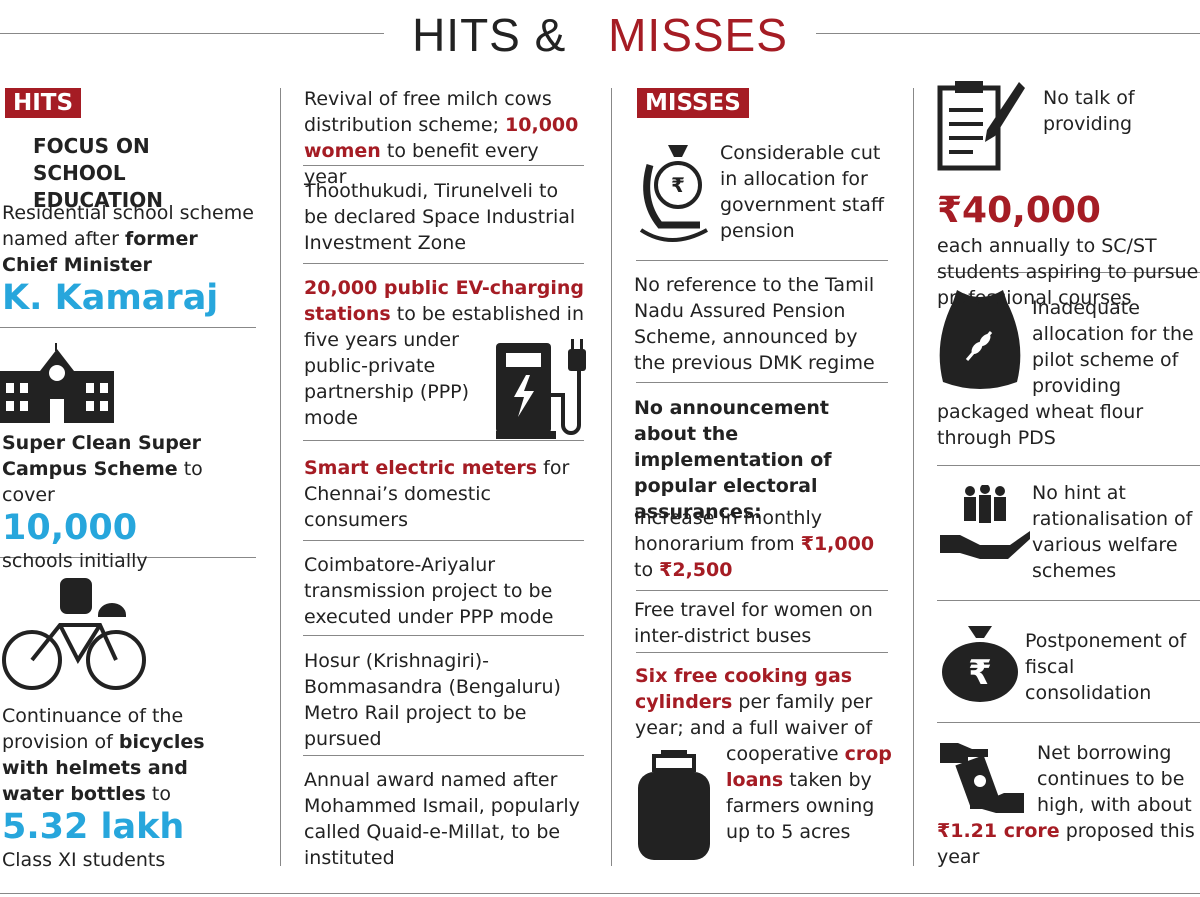  What do you see at coordinates (837, 544) in the screenshot?
I see `text-run: ₹1,000` at bounding box center [837, 544].